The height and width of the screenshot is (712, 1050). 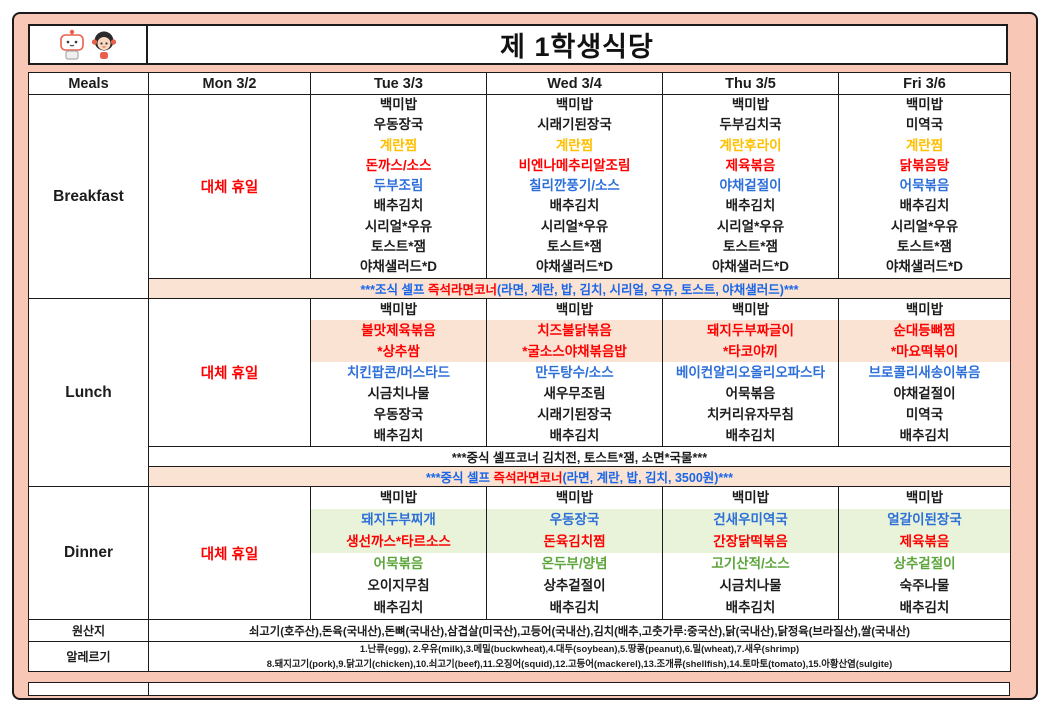 What do you see at coordinates (579, 689) in the screenshot?
I see `empty-bottom-cell-right` at bounding box center [579, 689].